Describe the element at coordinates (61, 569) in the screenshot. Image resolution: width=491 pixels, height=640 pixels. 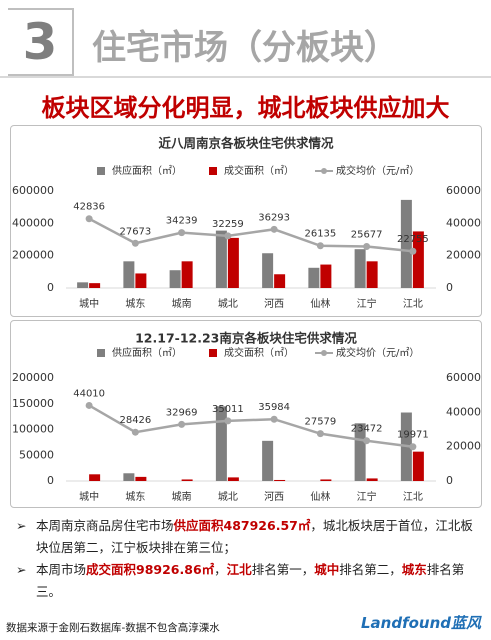
I see `bullet-text: 本周市场` at that location.